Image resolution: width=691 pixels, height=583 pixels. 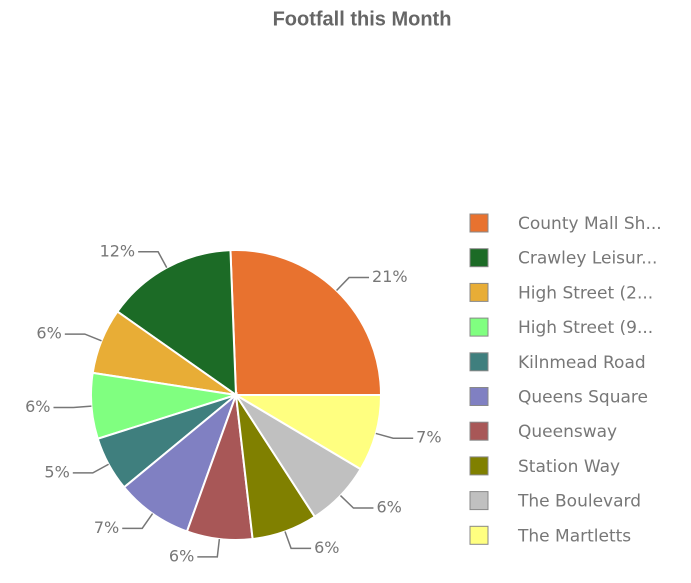 I want to click on data-label: 12%, so click(x=118, y=250).